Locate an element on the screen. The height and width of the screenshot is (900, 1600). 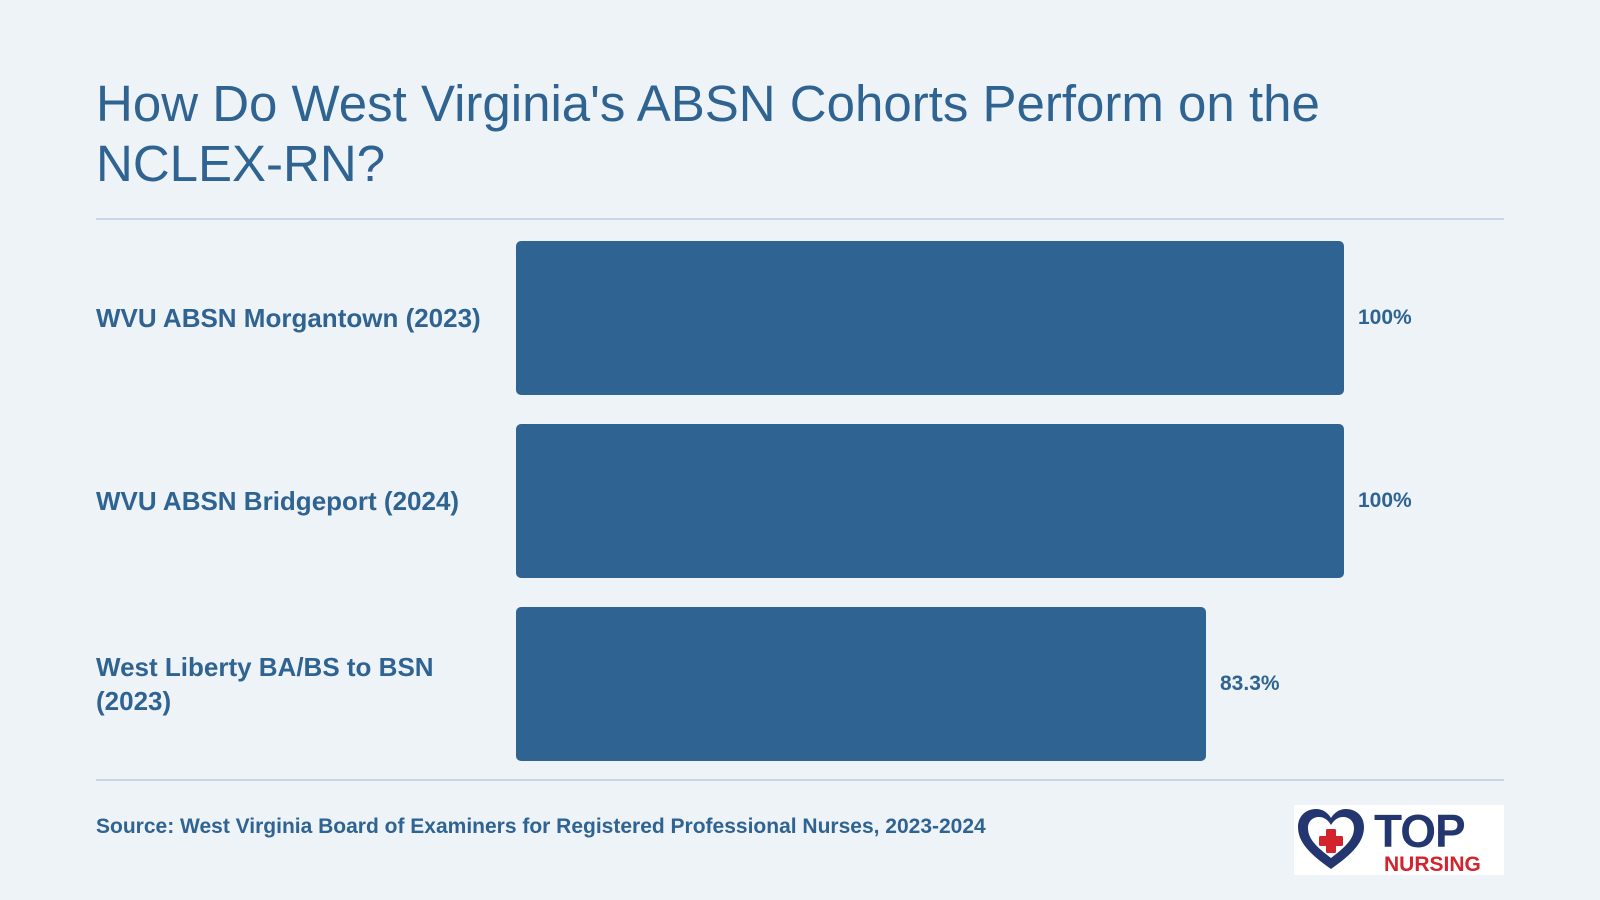
bar-category-label: WVU ABSN Morgantown (2023) is located at coordinates (288, 318).